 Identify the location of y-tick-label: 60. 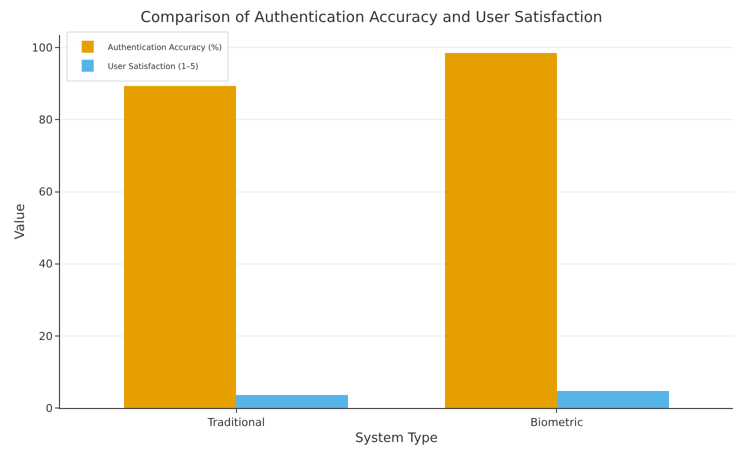
(45, 192).